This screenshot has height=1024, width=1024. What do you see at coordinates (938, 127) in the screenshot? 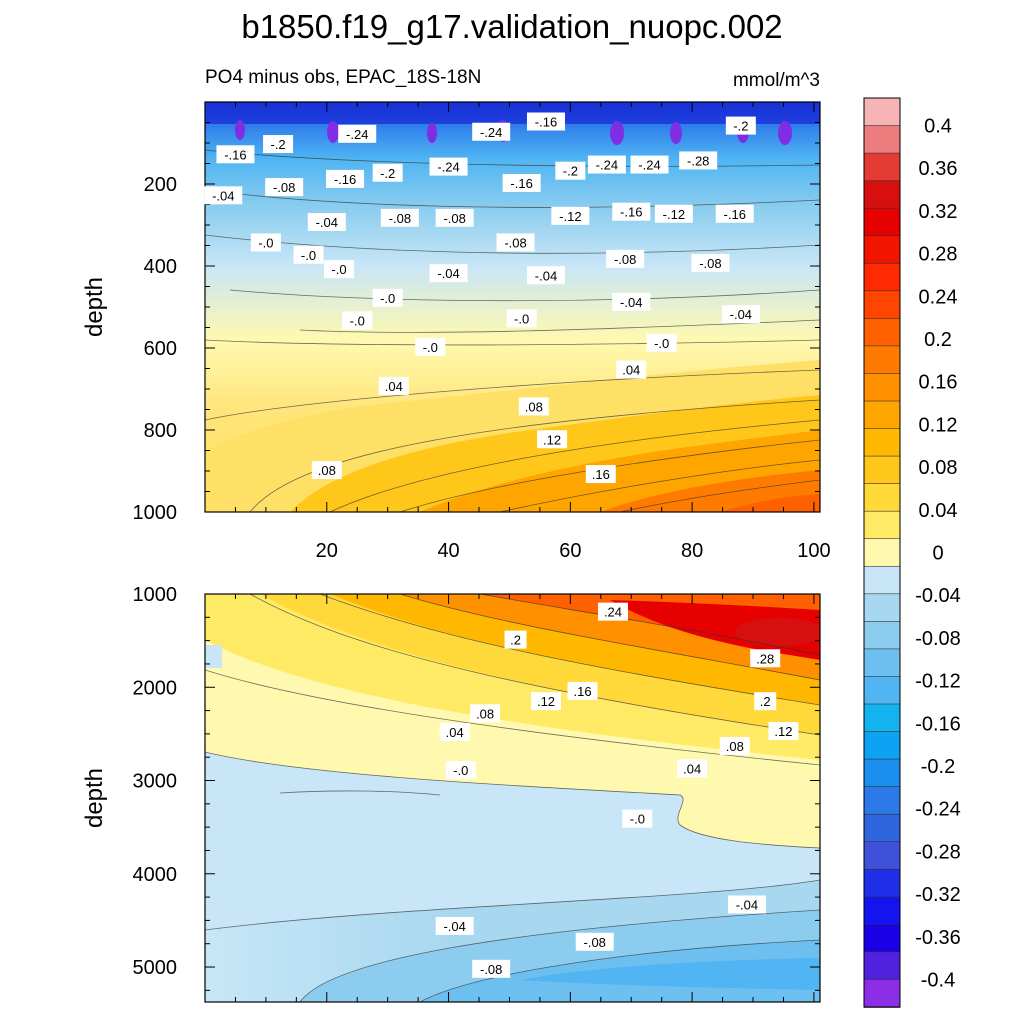
I see `colorbar-label: 0.4` at bounding box center [938, 127].